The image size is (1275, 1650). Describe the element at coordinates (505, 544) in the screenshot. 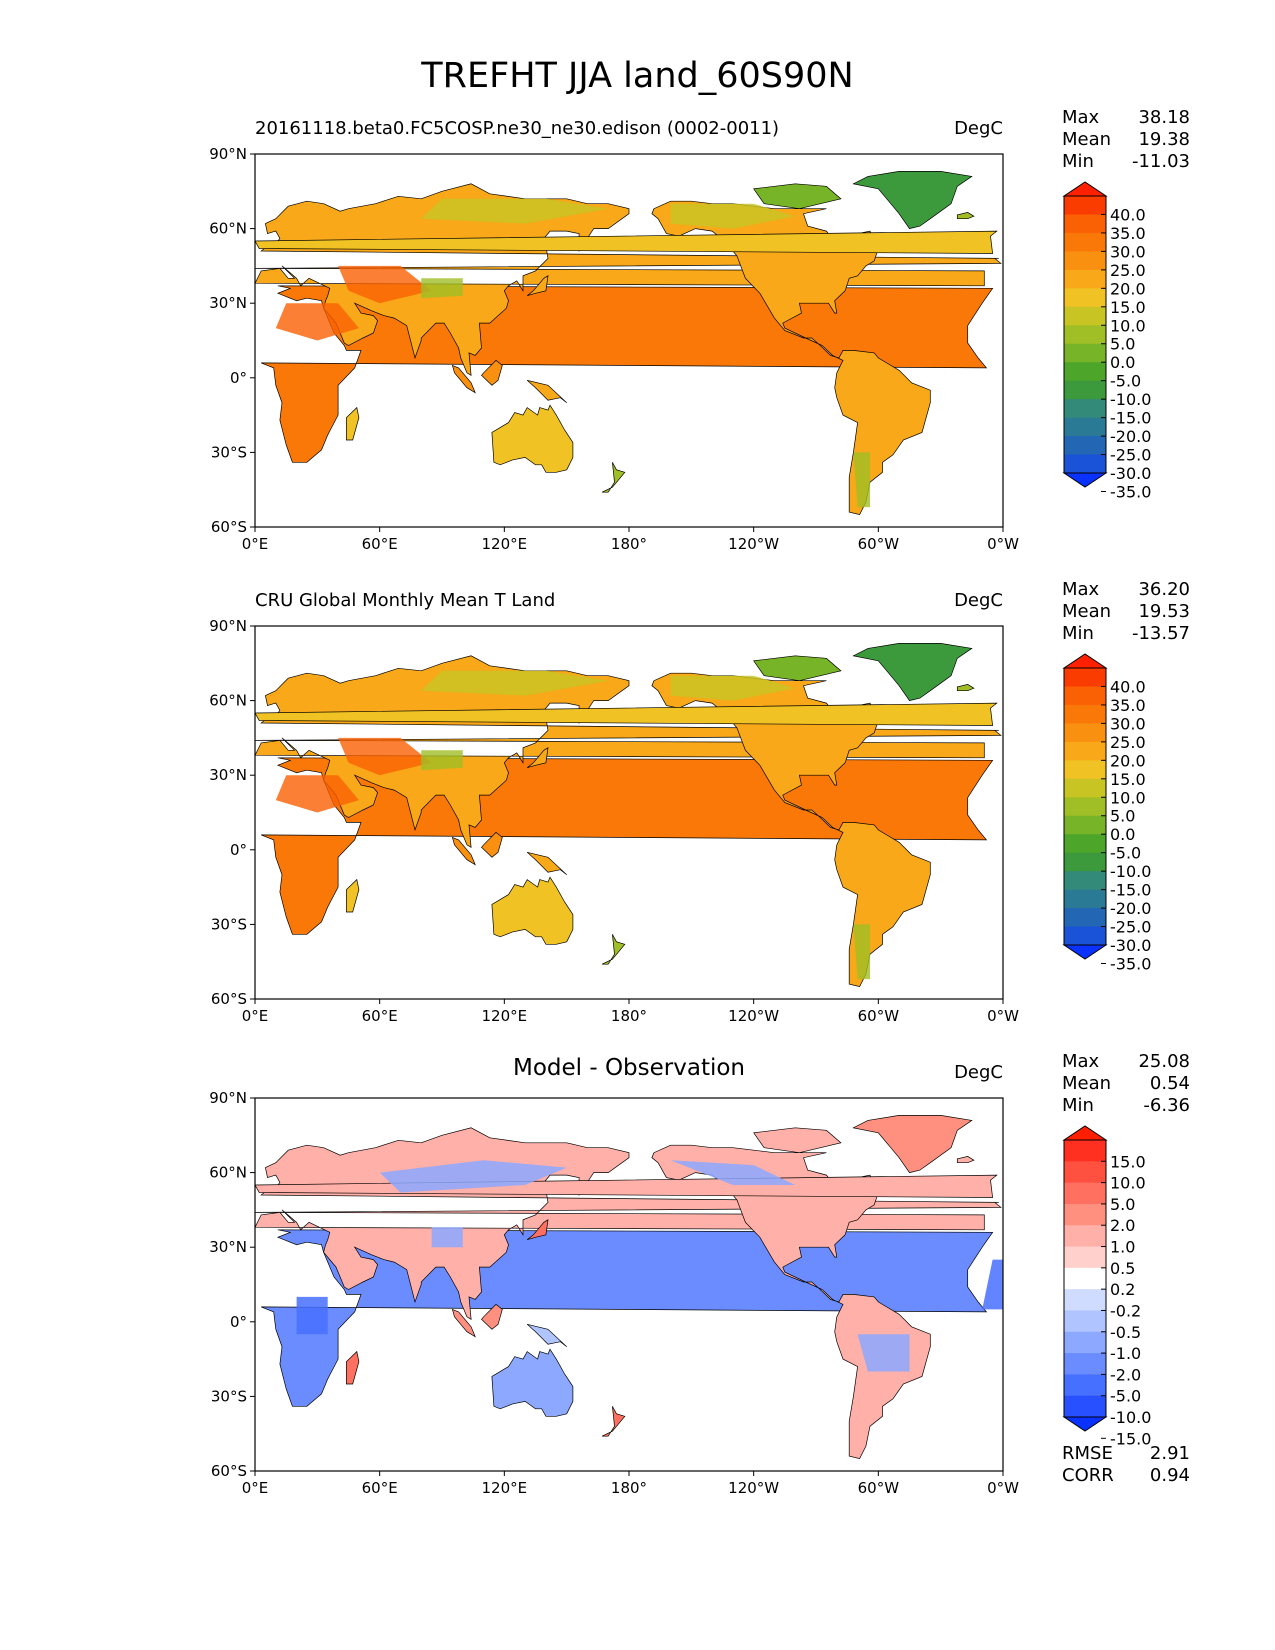

I see `lon-tick-label: 120°E` at that location.